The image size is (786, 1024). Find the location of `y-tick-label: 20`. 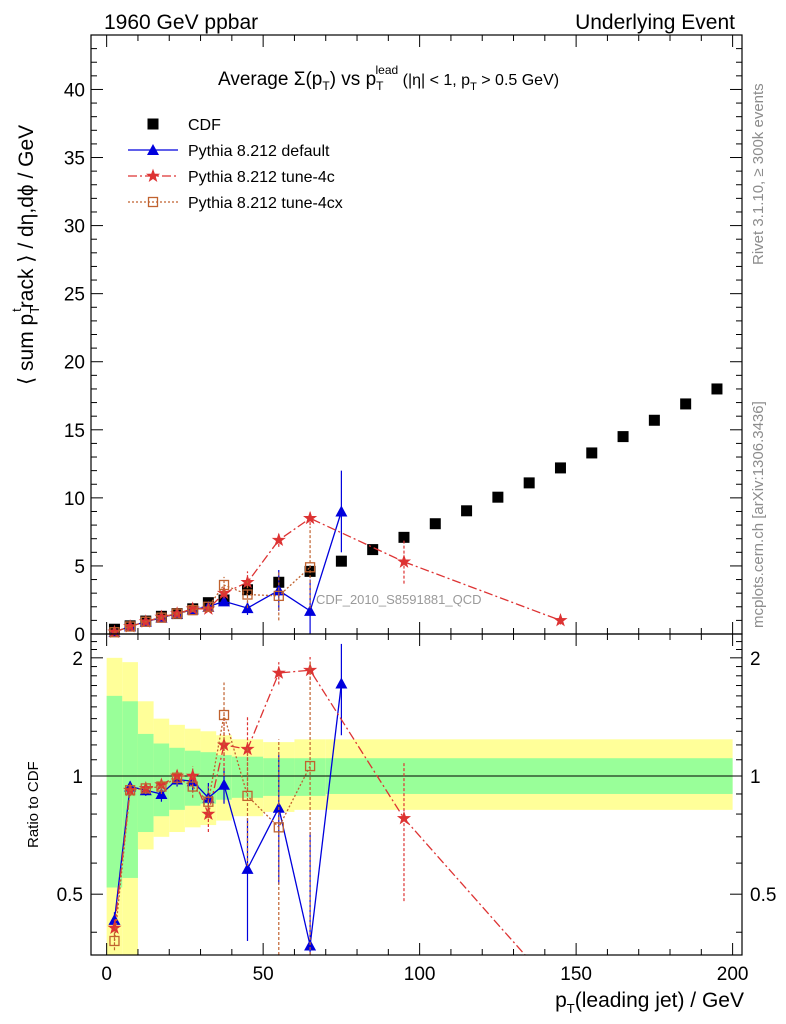

y-tick-label: 20 is located at coordinates (74, 363).